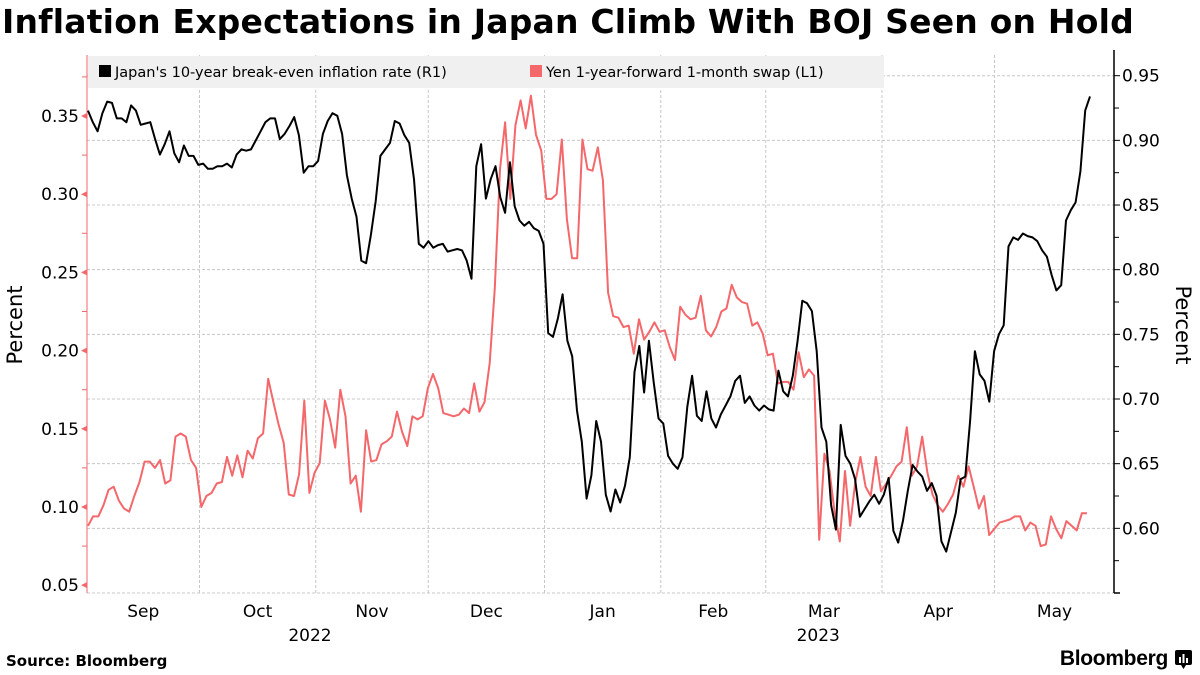 The image size is (1200, 675). I want to click on right-axis: 0.60 0.65 0.70 0.75 0.80 0.85 0.90 0.95, so click(1136, 322).